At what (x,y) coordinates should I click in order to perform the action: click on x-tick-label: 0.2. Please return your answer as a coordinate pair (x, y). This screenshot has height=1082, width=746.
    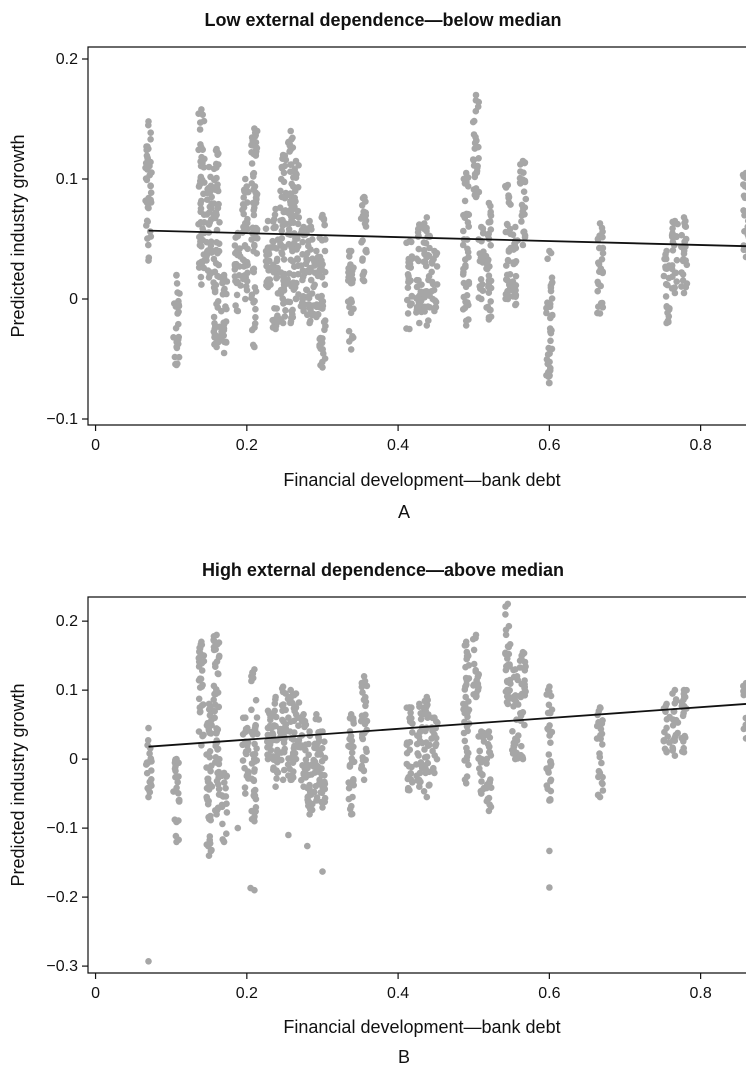
    Looking at the image, I should click on (247, 445).